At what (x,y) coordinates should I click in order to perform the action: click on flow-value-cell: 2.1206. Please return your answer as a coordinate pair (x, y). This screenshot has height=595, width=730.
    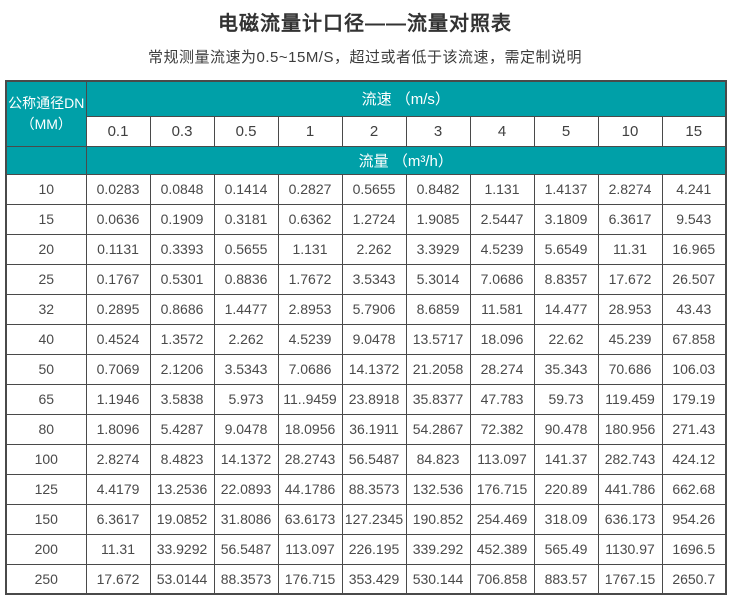
    Looking at the image, I should click on (182, 369).